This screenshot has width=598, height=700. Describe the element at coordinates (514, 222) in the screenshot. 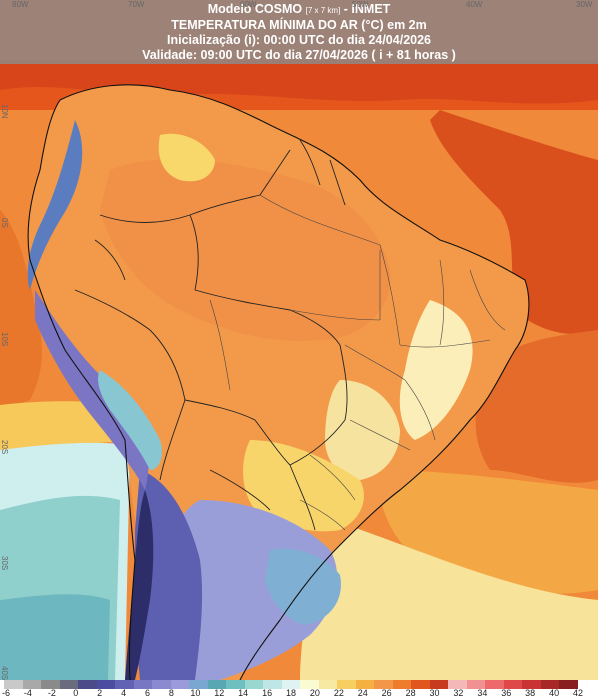

I see `ocean-atlantic-warm` at that location.